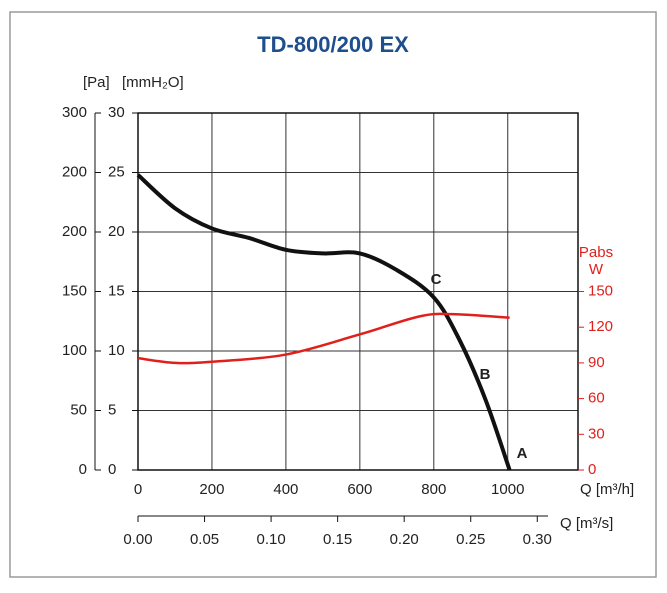 This screenshot has height=593, width=667. Describe the element at coordinates (116, 112) in the screenshot. I see `y-tick-label: 30` at that location.